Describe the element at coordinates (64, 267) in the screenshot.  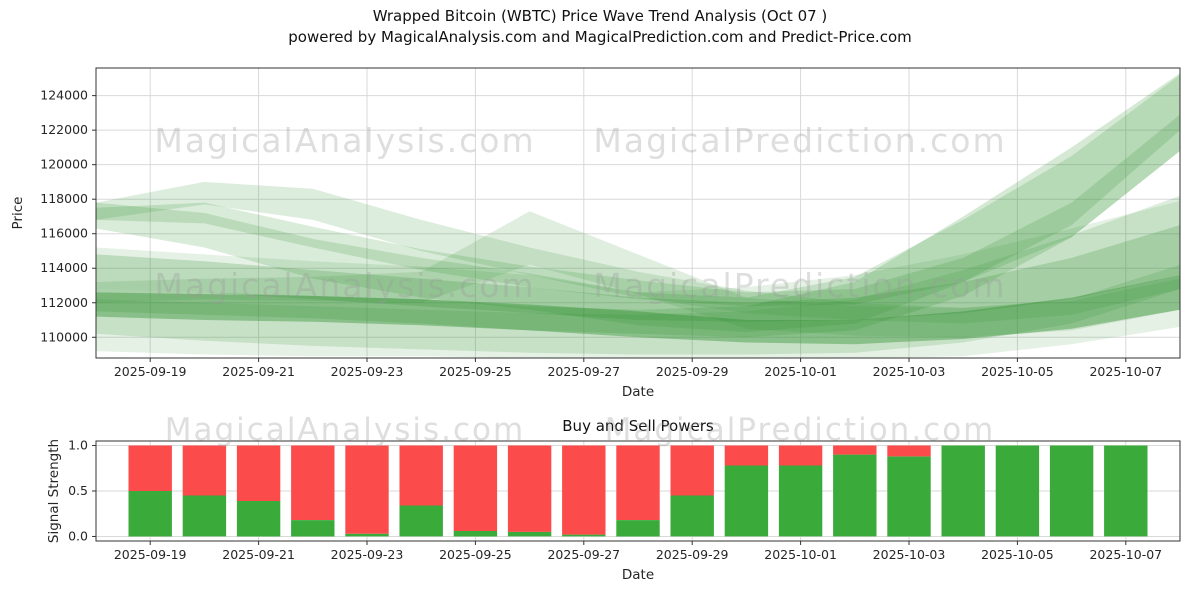
I see `y-tick-label: 114000` at that location.